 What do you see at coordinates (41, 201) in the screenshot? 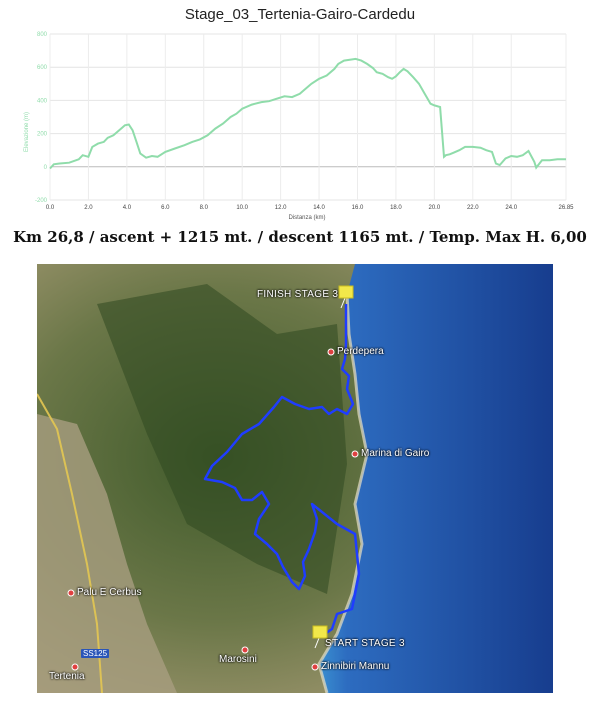
I see `y-tick-label: -200` at bounding box center [41, 201].